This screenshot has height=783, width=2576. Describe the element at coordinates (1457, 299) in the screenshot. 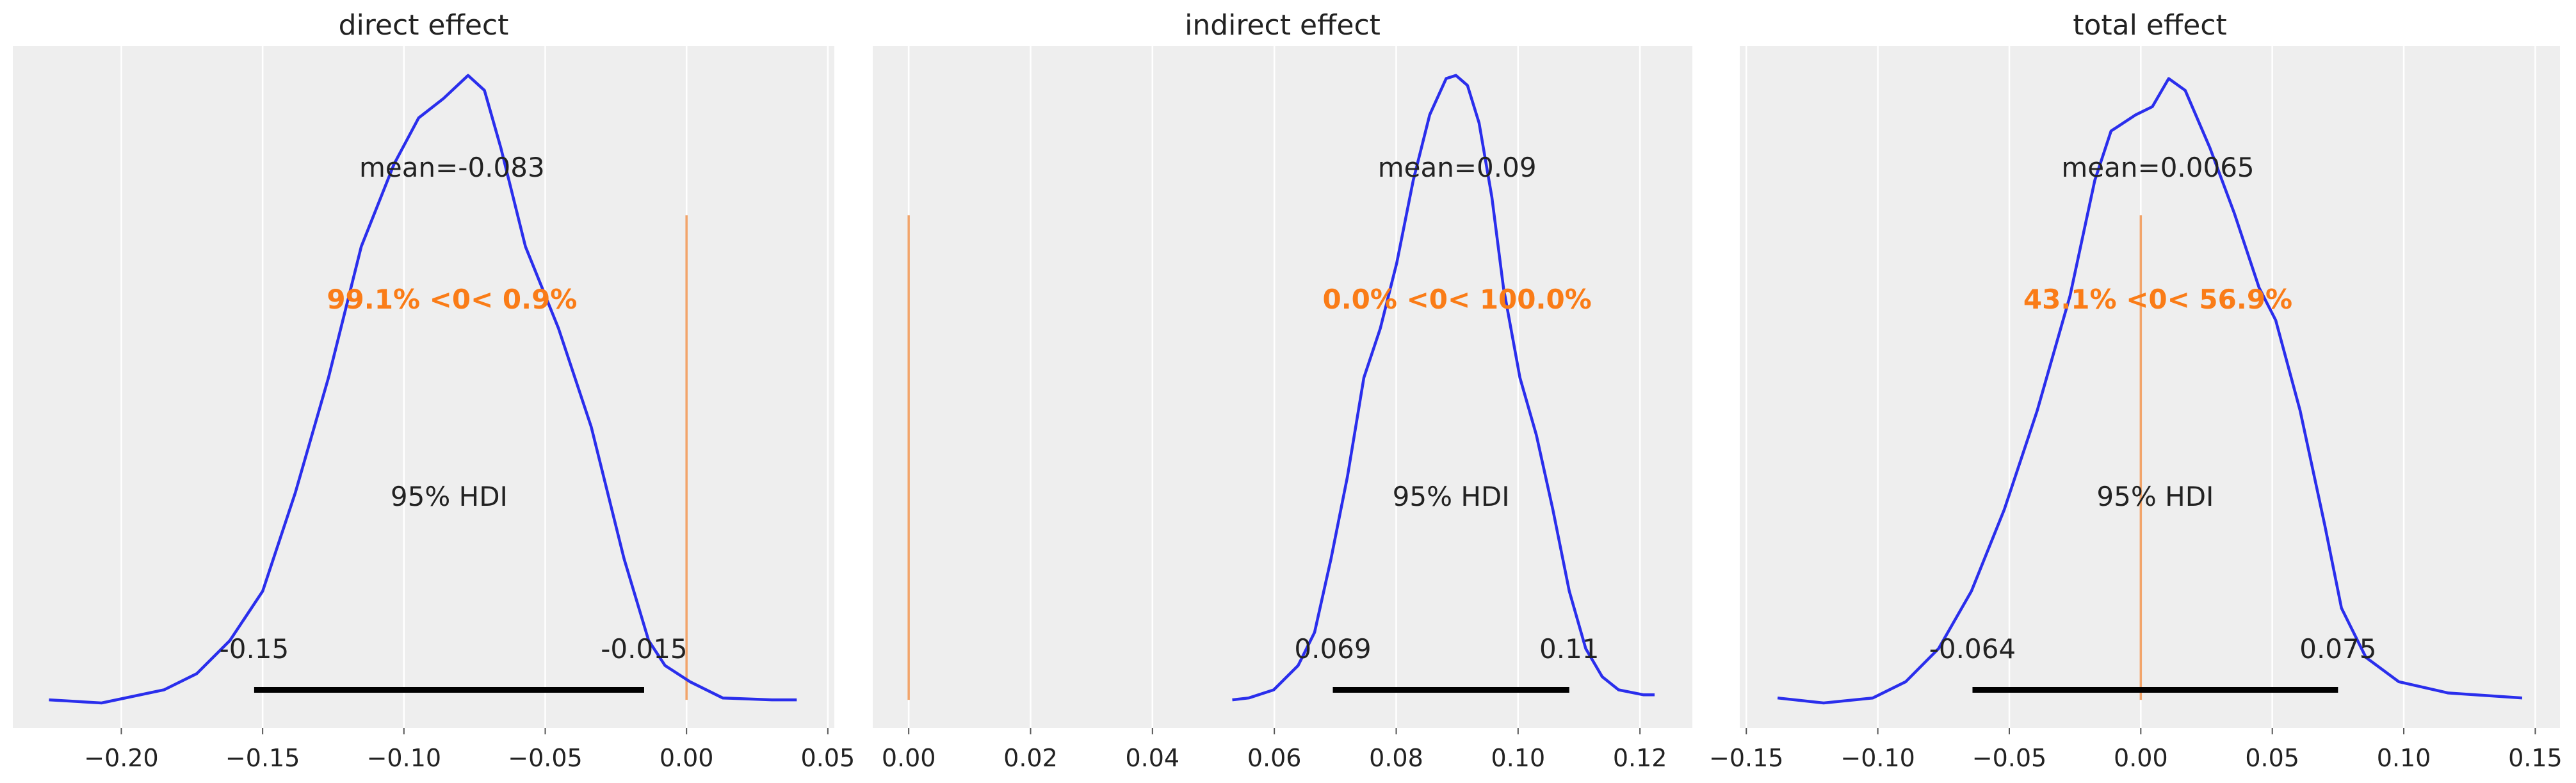

I see `reference-probability-label: 0.0% <0< 100.0%` at that location.